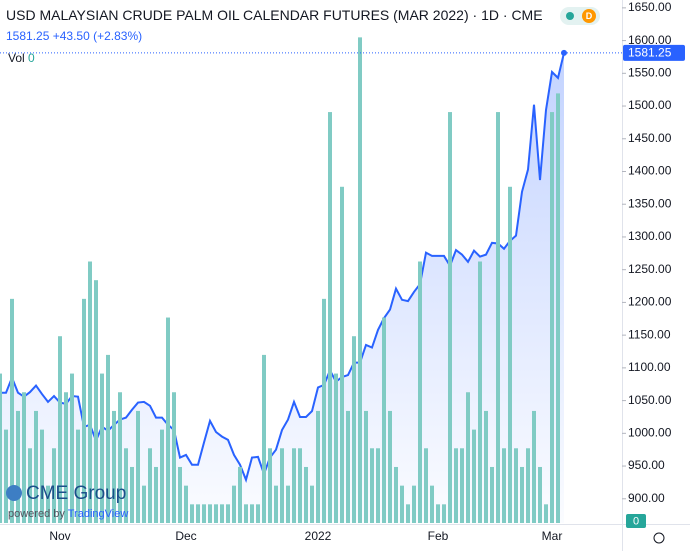  I want to click on x-tick-label: Mar, so click(552, 536).